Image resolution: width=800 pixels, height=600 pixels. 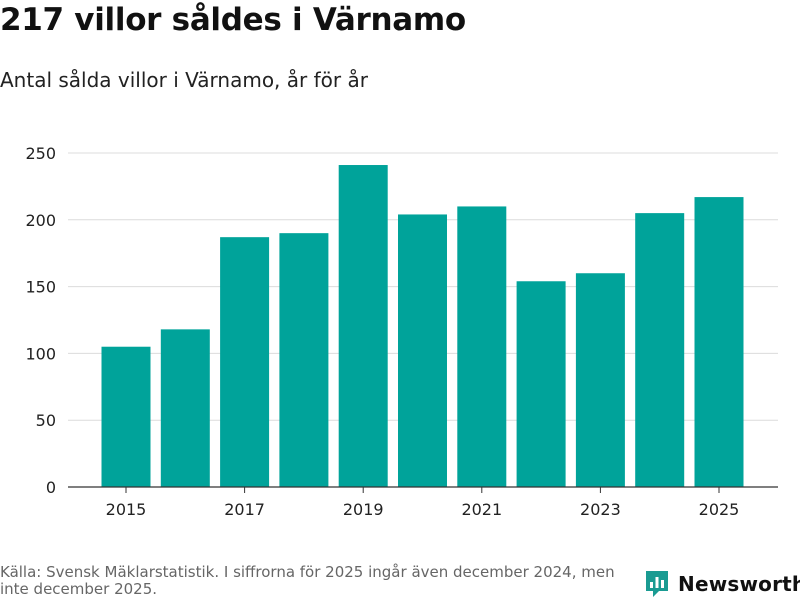 What do you see at coordinates (40, 287) in the screenshot?
I see `y-tick-label-150: 150` at bounding box center [40, 287].